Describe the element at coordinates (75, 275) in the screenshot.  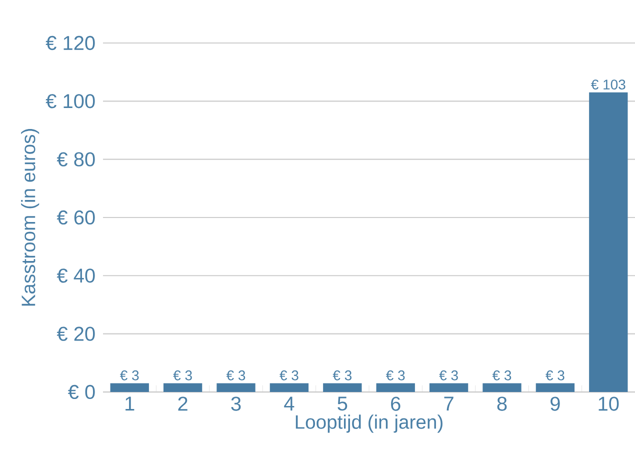
I see `y-tick-label: € 40` at that location.